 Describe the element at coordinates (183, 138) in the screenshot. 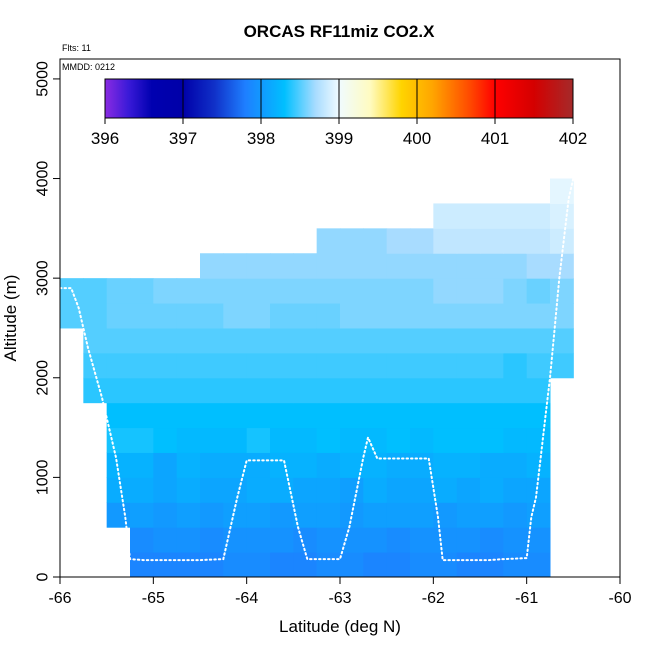

I see `colorbar-tick-label: 397` at that location.